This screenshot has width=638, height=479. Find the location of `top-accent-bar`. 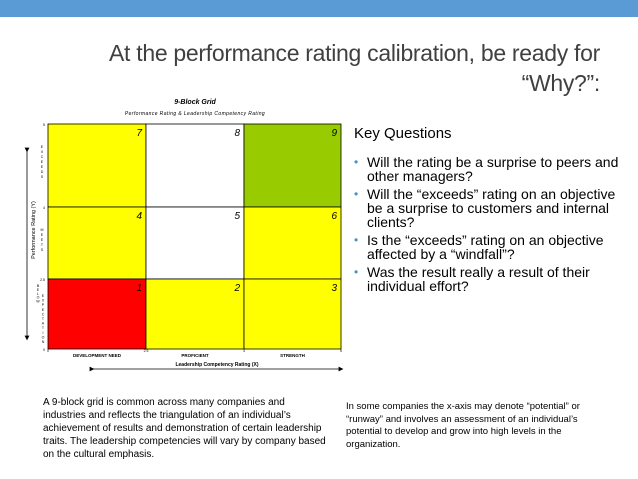

top-accent-bar is located at coordinates (319, 8).